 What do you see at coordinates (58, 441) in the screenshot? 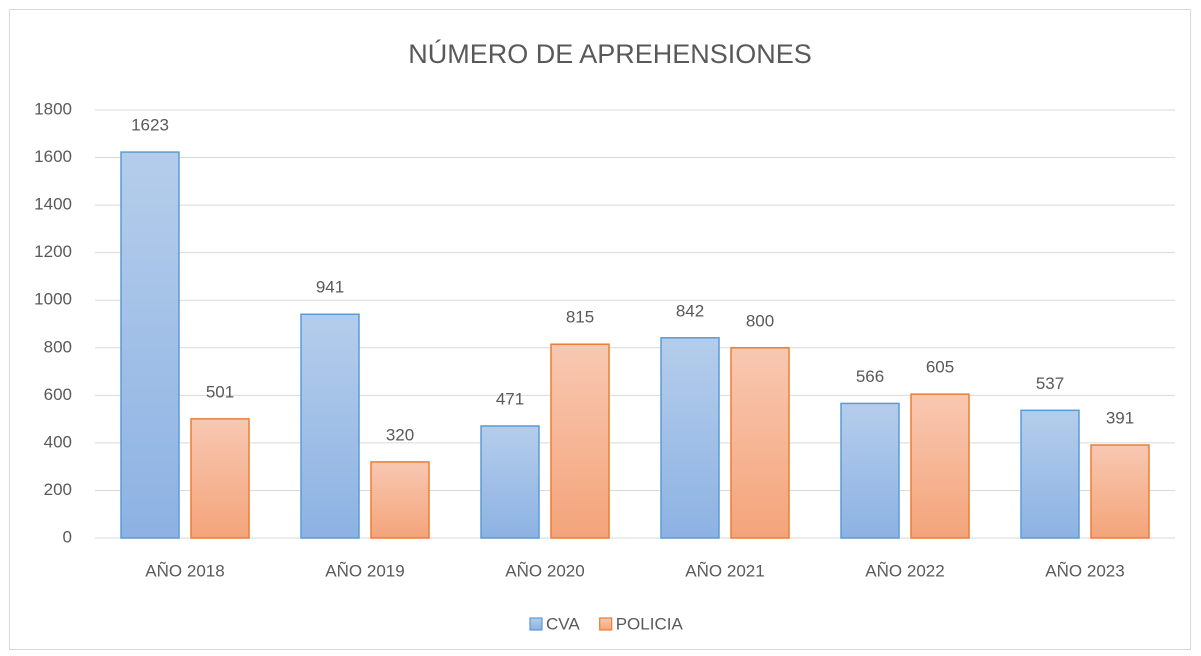
I see `y-tick-label: 400` at bounding box center [58, 441].